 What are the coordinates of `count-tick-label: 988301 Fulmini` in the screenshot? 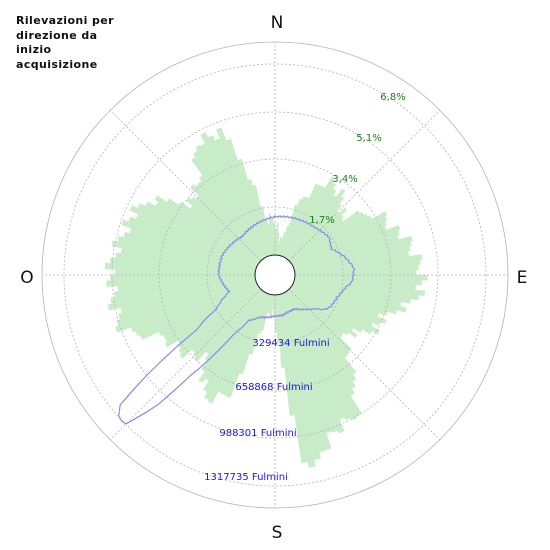 It's located at (257, 433).